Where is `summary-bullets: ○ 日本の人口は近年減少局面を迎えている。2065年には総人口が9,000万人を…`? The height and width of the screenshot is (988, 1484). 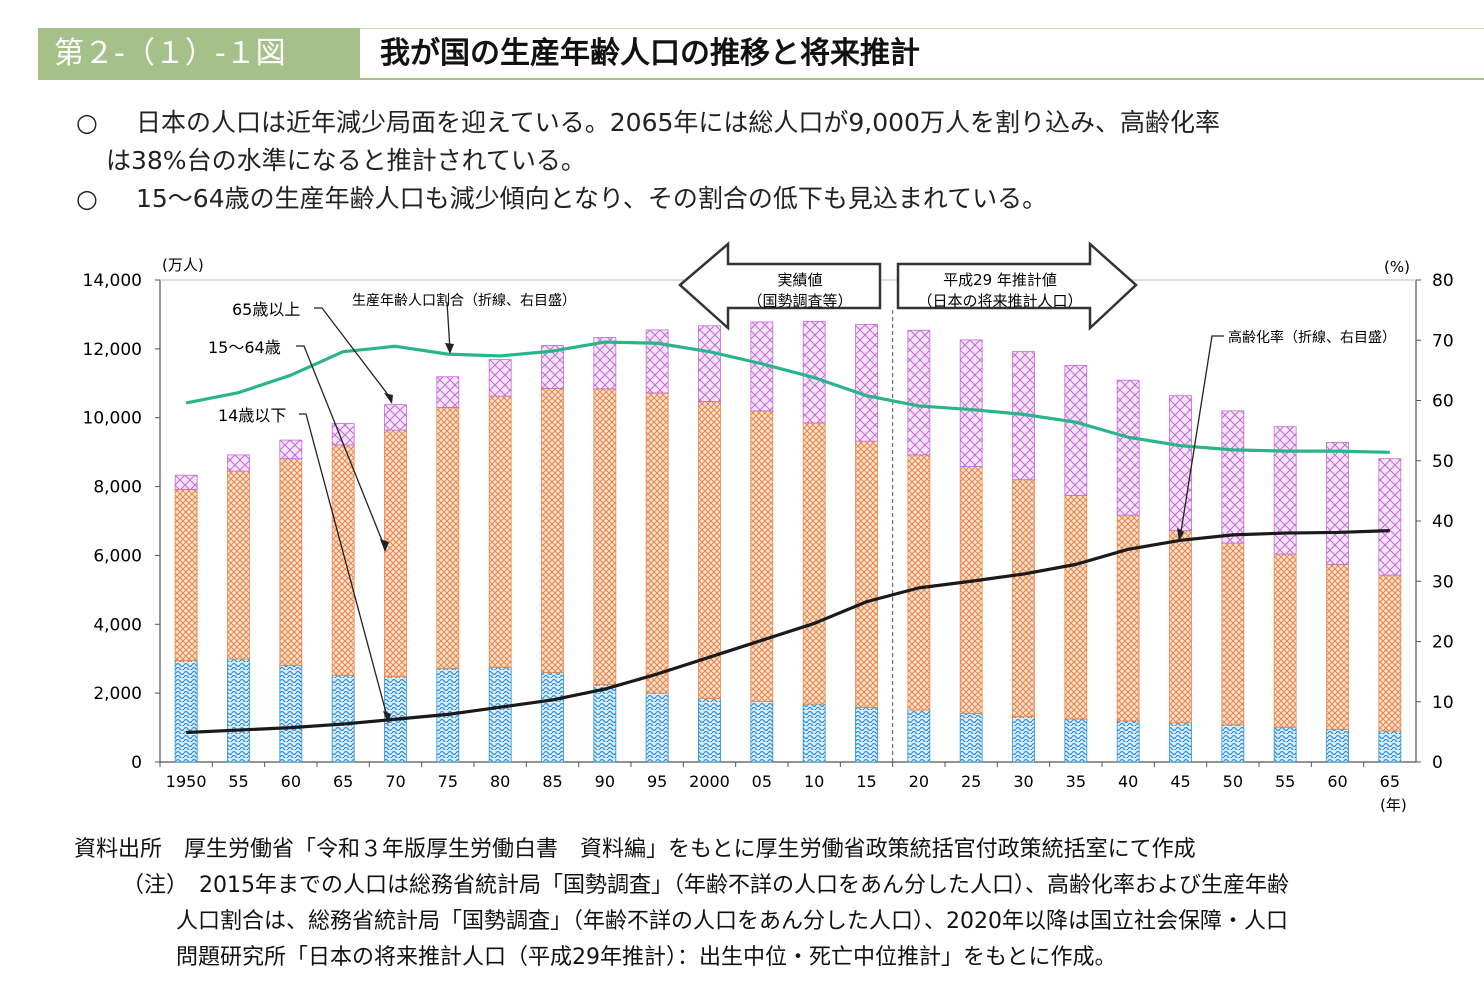 summary-bullets: ○ 日本の人口は近年減少局面を迎えている。2065年には総人口が9,000万人を… is located at coordinates (770, 161).